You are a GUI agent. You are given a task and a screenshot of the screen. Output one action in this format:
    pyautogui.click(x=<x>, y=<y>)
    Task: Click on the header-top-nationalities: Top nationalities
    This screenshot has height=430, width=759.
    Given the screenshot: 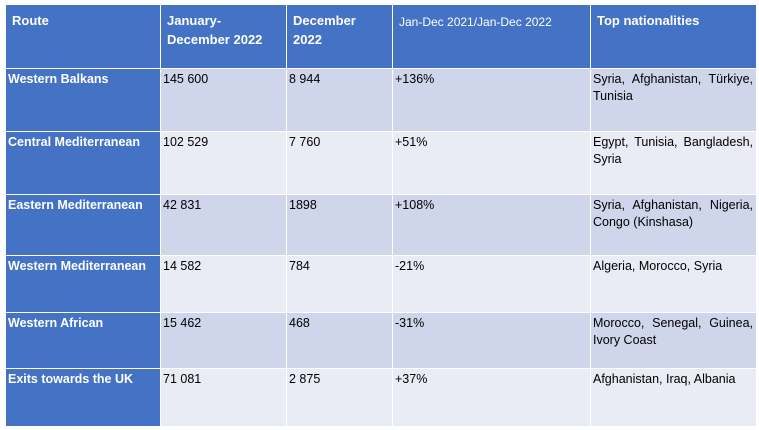 What is the action you would take?
    pyautogui.click(x=673, y=36)
    